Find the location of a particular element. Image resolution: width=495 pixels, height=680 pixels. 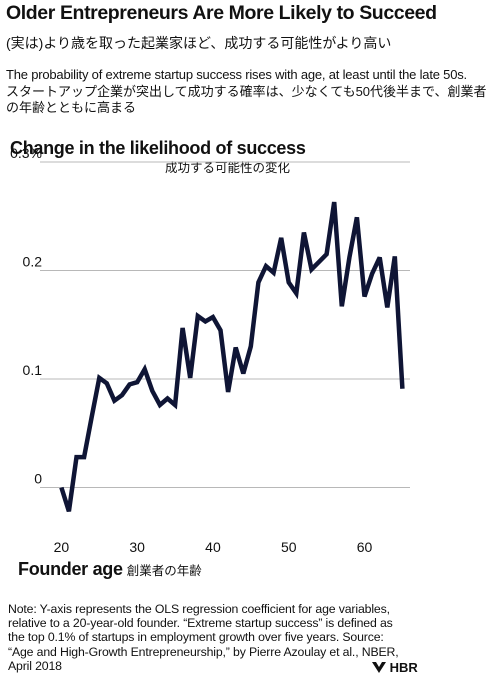

chart-title: Change in the likelihood of success is located at coordinates (158, 148).